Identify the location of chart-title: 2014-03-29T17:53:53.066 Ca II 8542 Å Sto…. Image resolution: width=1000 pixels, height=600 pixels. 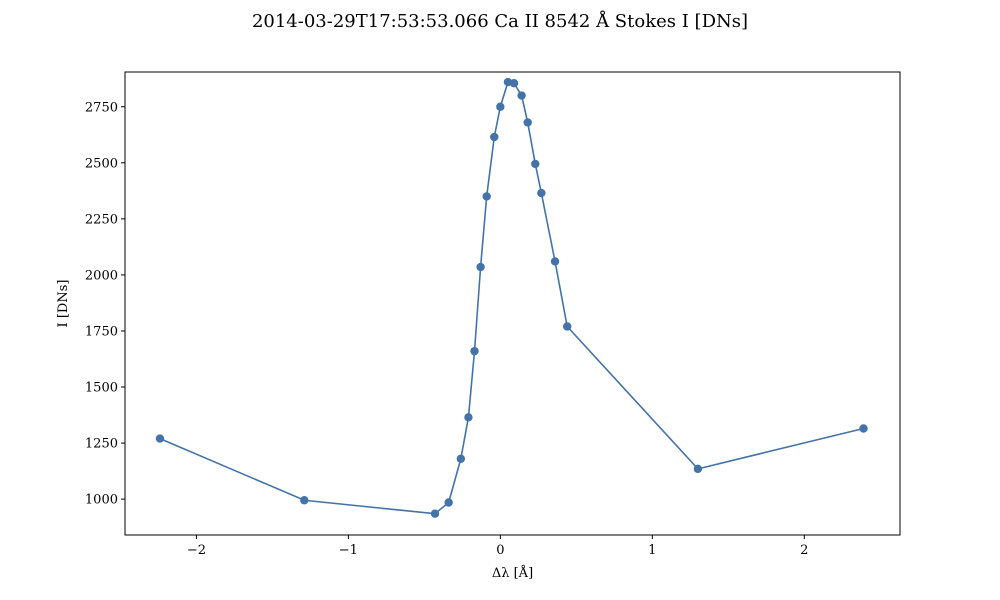
(500, 21).